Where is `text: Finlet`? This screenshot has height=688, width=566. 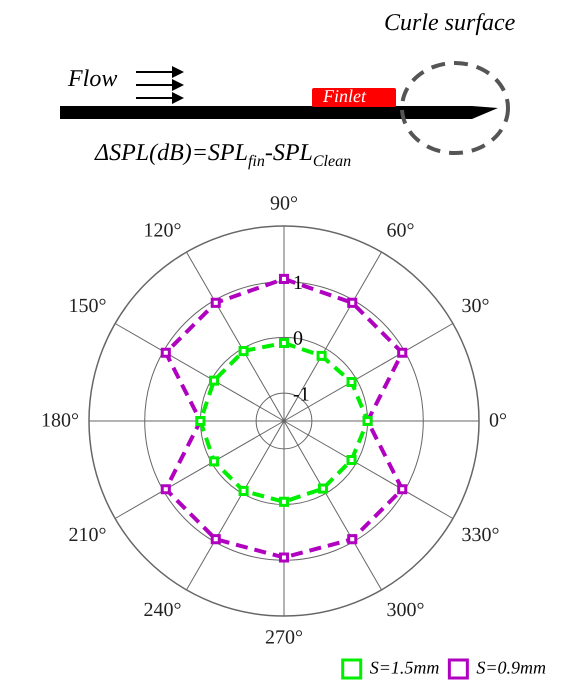 text: Finlet is located at coordinates (344, 96).